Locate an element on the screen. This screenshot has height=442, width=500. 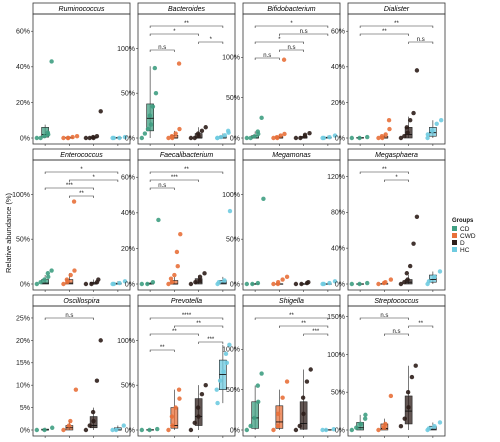
legend-entry-cwd: CWD is located at coordinates (464, 236).